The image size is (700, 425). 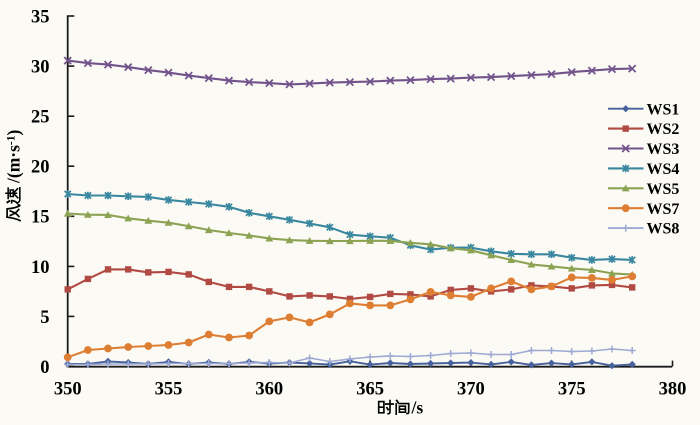 I want to click on svg-text: 0, so click(x=44, y=368).